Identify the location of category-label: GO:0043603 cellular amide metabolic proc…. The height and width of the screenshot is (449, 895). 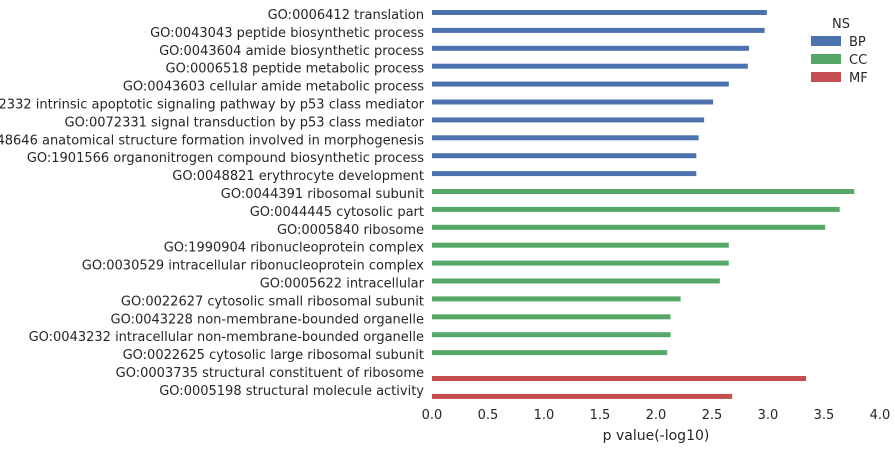
(273, 87).